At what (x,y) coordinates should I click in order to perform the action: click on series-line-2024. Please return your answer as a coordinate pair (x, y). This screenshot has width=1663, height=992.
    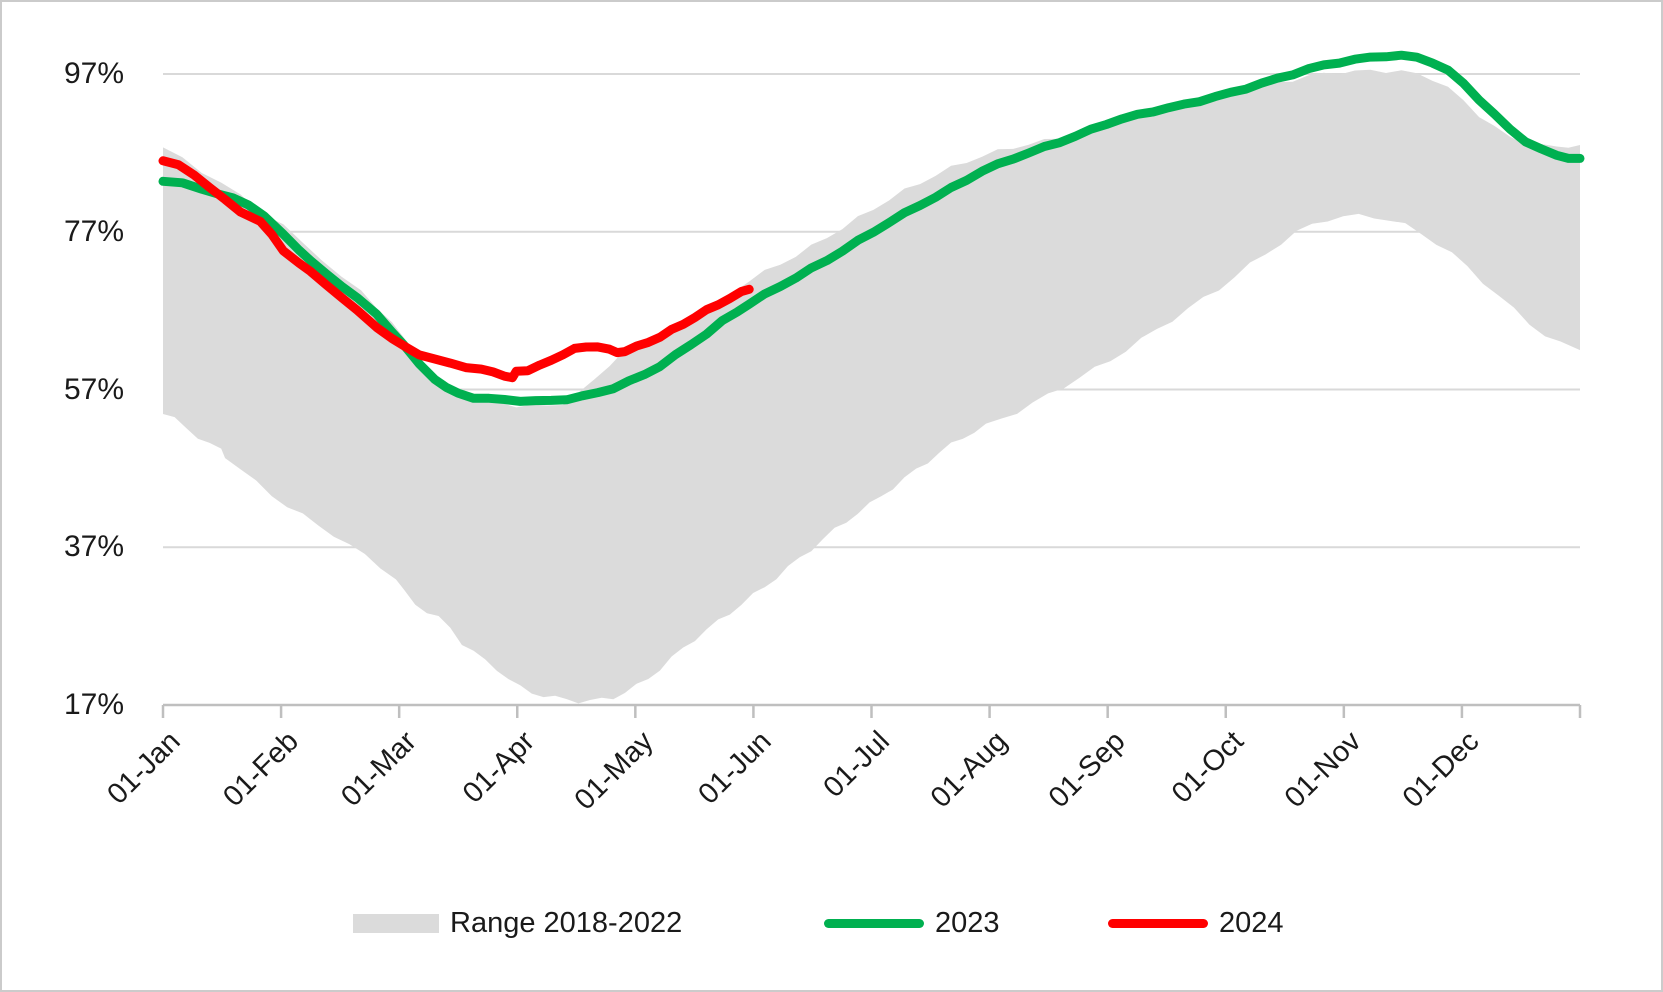
    Looking at the image, I should click on (456, 269).